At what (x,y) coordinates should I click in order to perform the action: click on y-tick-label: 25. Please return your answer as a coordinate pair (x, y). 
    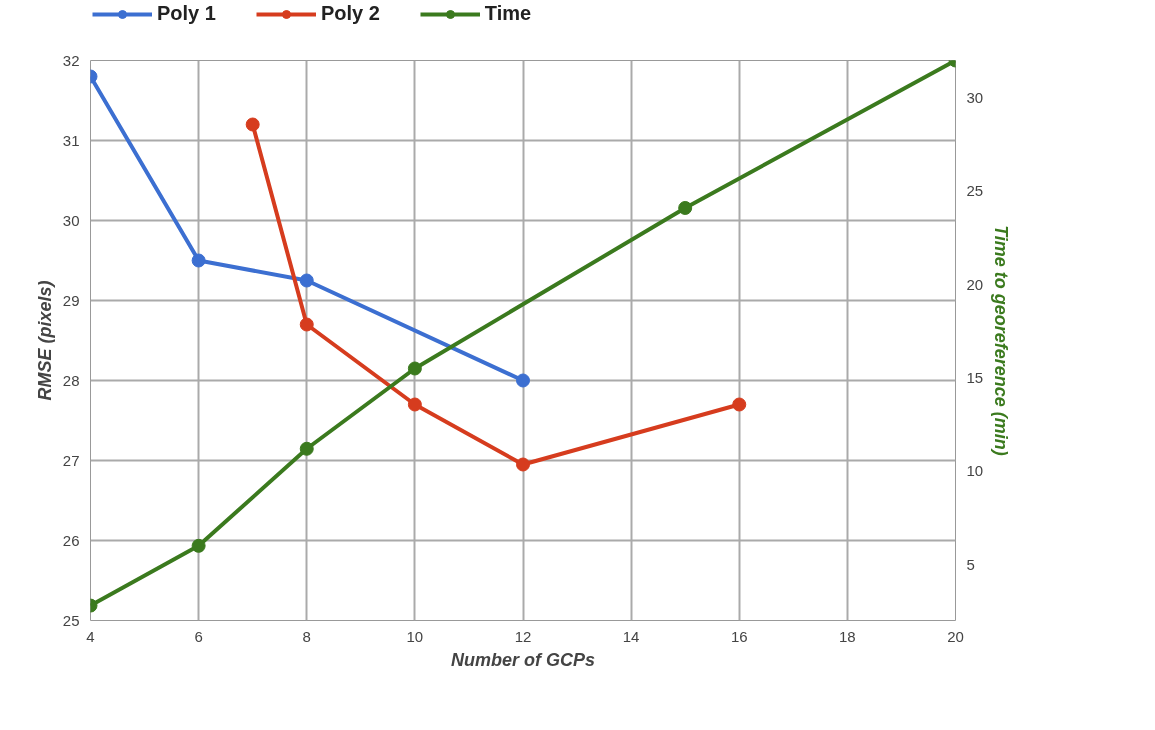
    Looking at the image, I should click on (71, 620).